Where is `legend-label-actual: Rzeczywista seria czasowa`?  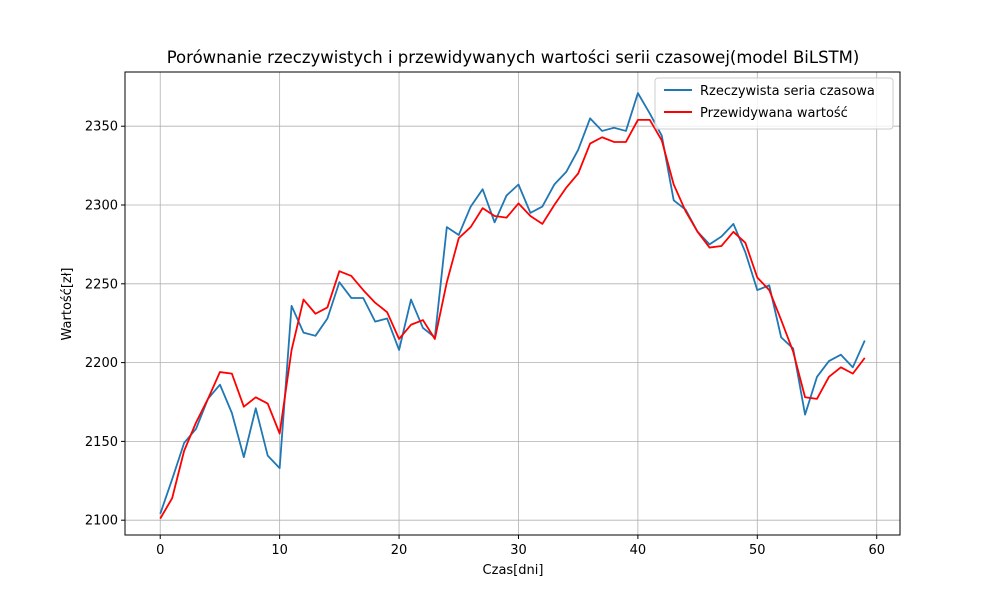
legend-label-actual: Rzeczywista seria czasowa is located at coordinates (787, 91).